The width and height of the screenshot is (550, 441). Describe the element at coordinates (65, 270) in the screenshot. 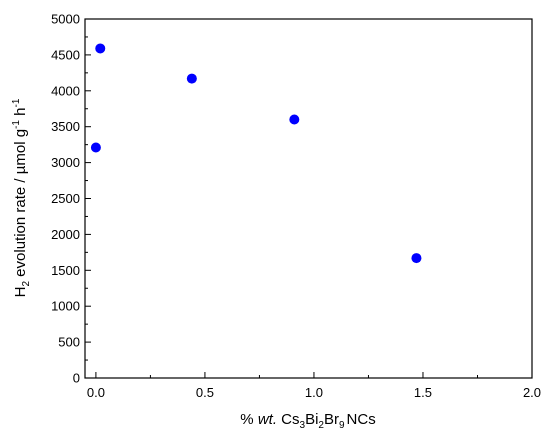

I see `y-tick-label: 1500` at that location.